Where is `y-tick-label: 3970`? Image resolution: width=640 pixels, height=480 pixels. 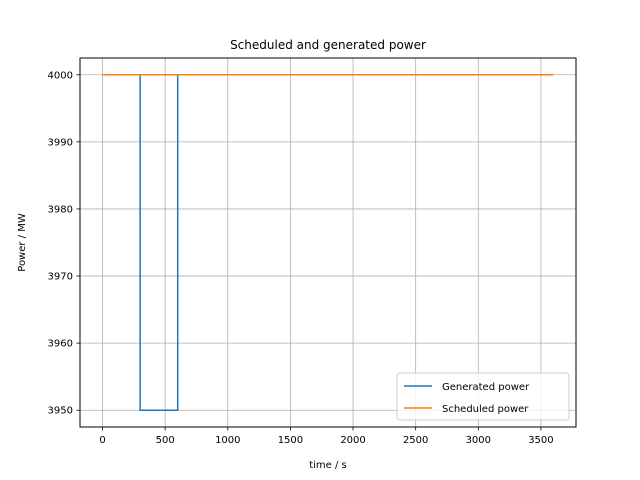
y-tick-label: 3970 is located at coordinates (60, 277).